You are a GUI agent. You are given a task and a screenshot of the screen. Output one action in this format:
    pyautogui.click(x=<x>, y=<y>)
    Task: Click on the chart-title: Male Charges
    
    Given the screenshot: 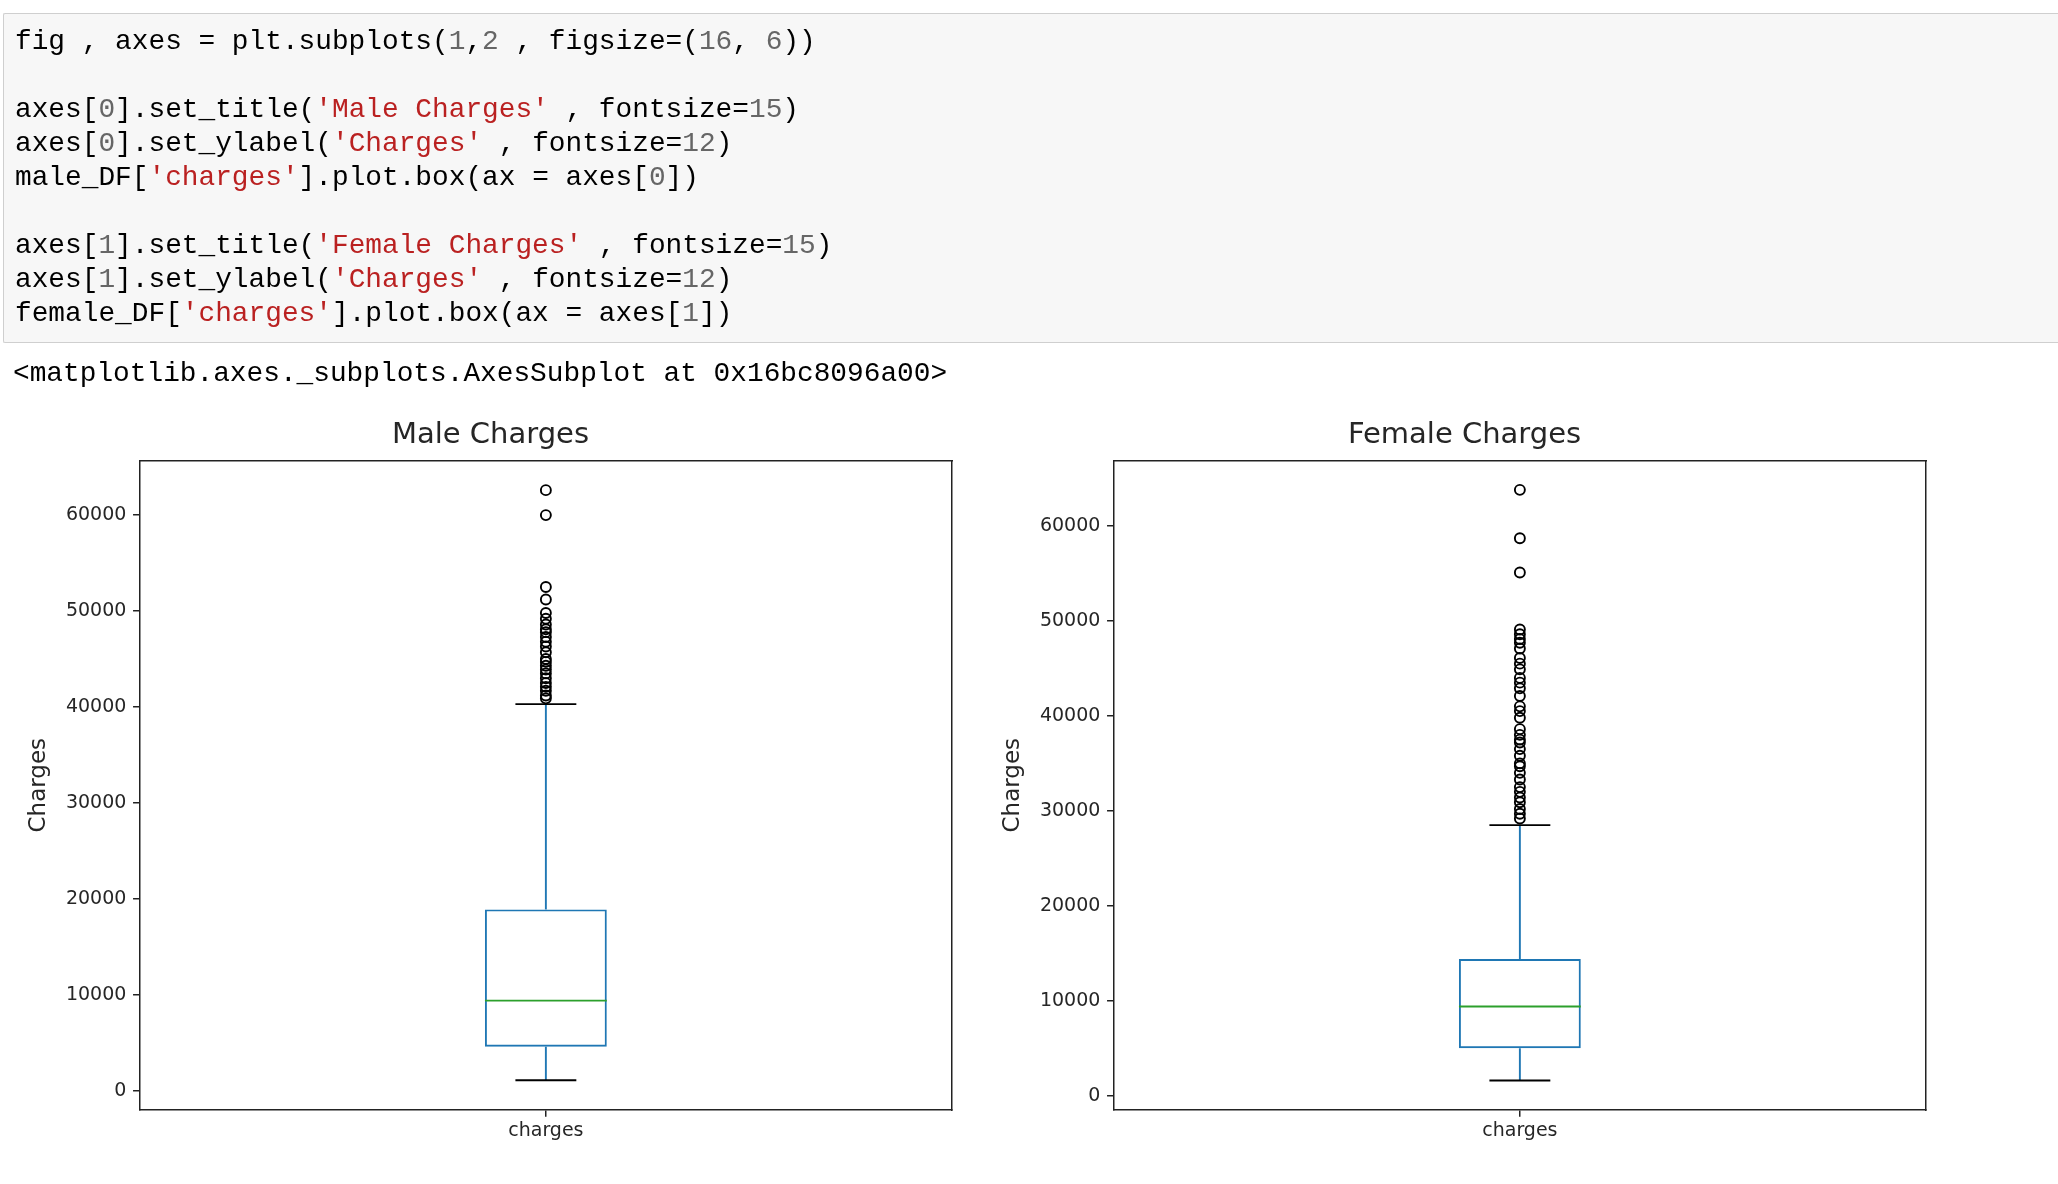 What is the action you would take?
    pyautogui.click(x=490, y=432)
    